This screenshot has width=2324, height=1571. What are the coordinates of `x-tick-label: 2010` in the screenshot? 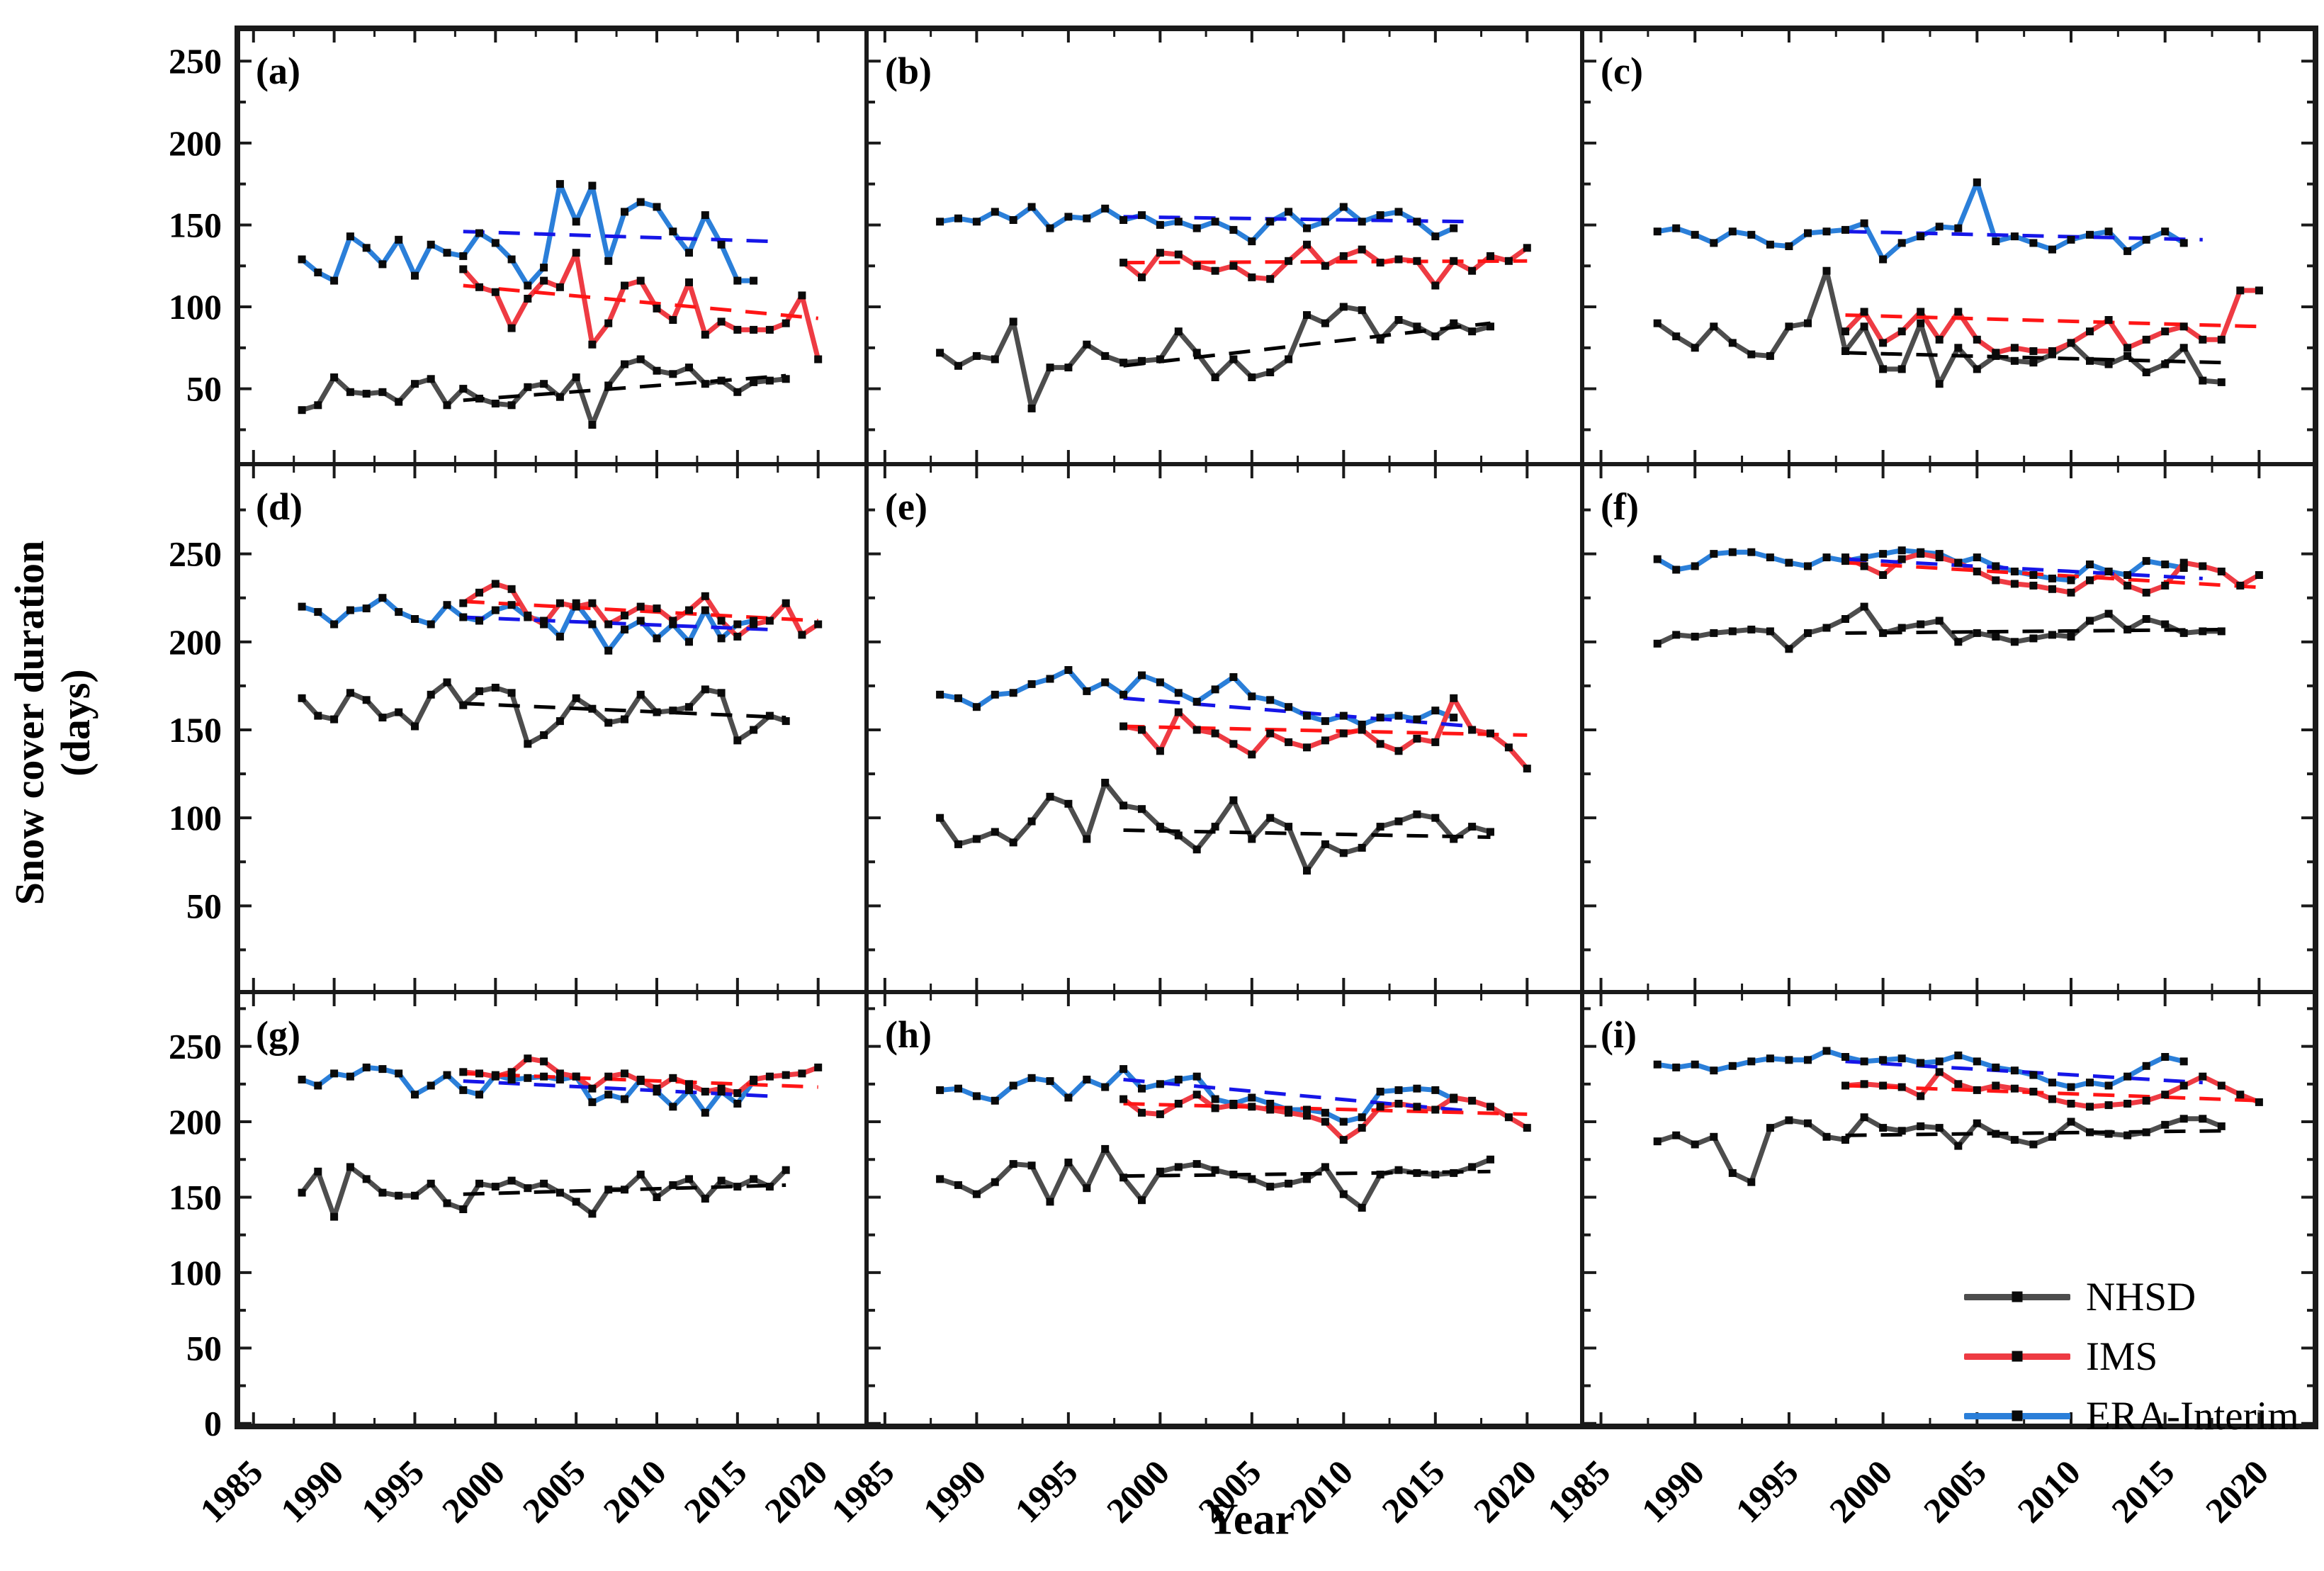 It's located at (2048, 1491).